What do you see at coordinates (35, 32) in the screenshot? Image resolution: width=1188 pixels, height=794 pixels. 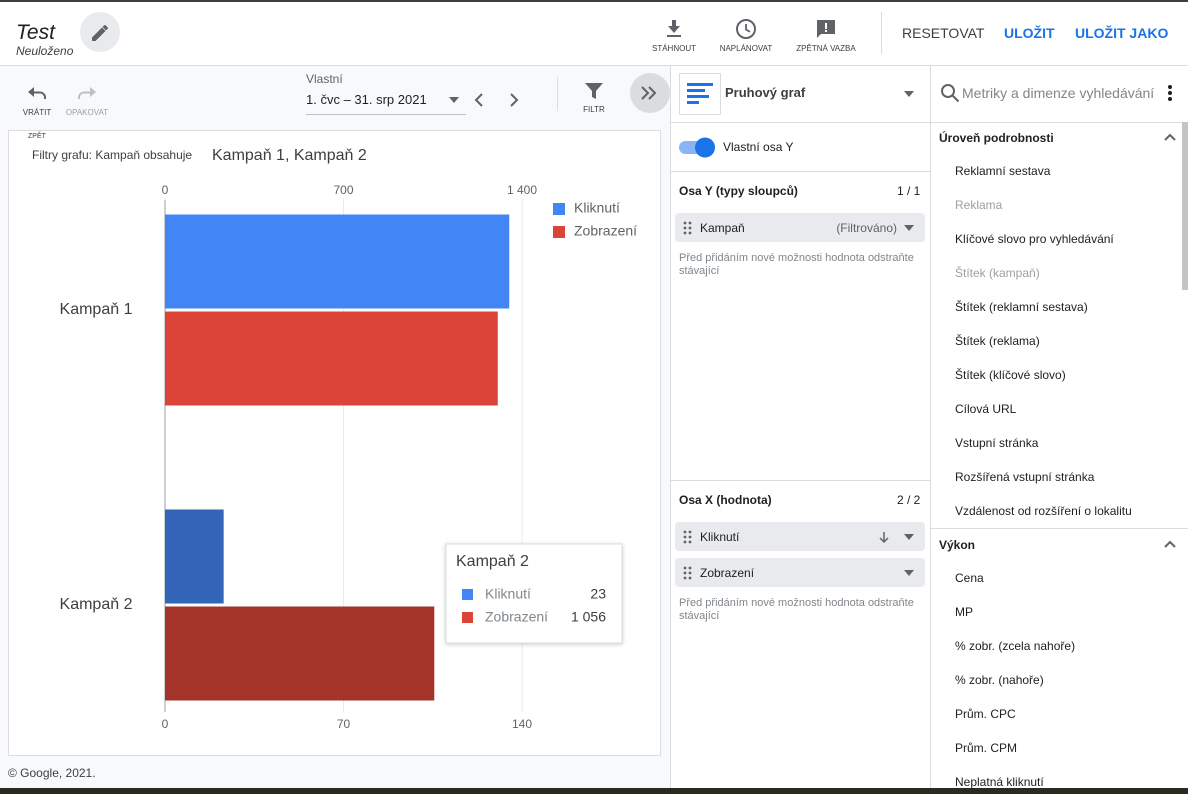 I see `report-title: Test` at bounding box center [35, 32].